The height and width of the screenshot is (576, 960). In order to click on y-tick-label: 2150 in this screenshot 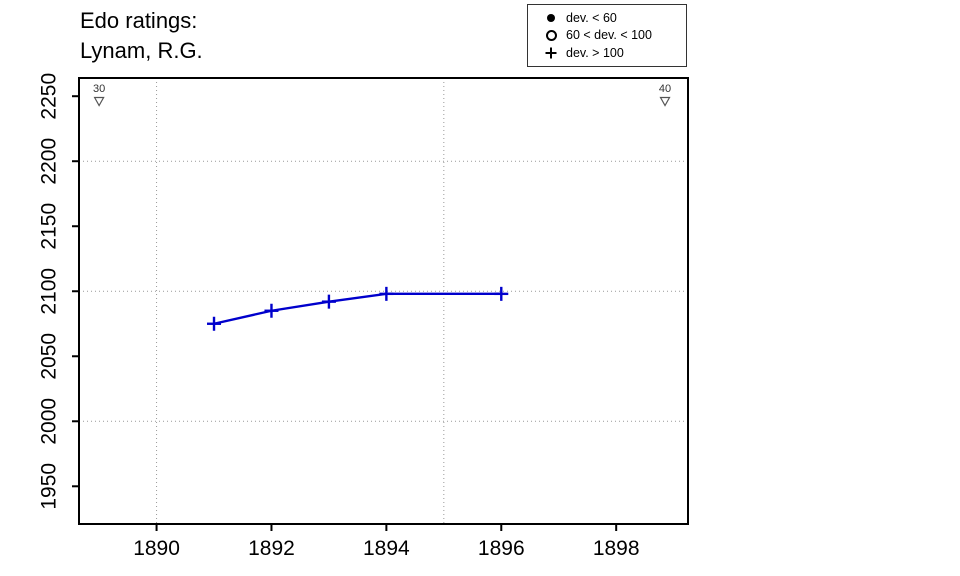, I will do `click(48, 226)`.